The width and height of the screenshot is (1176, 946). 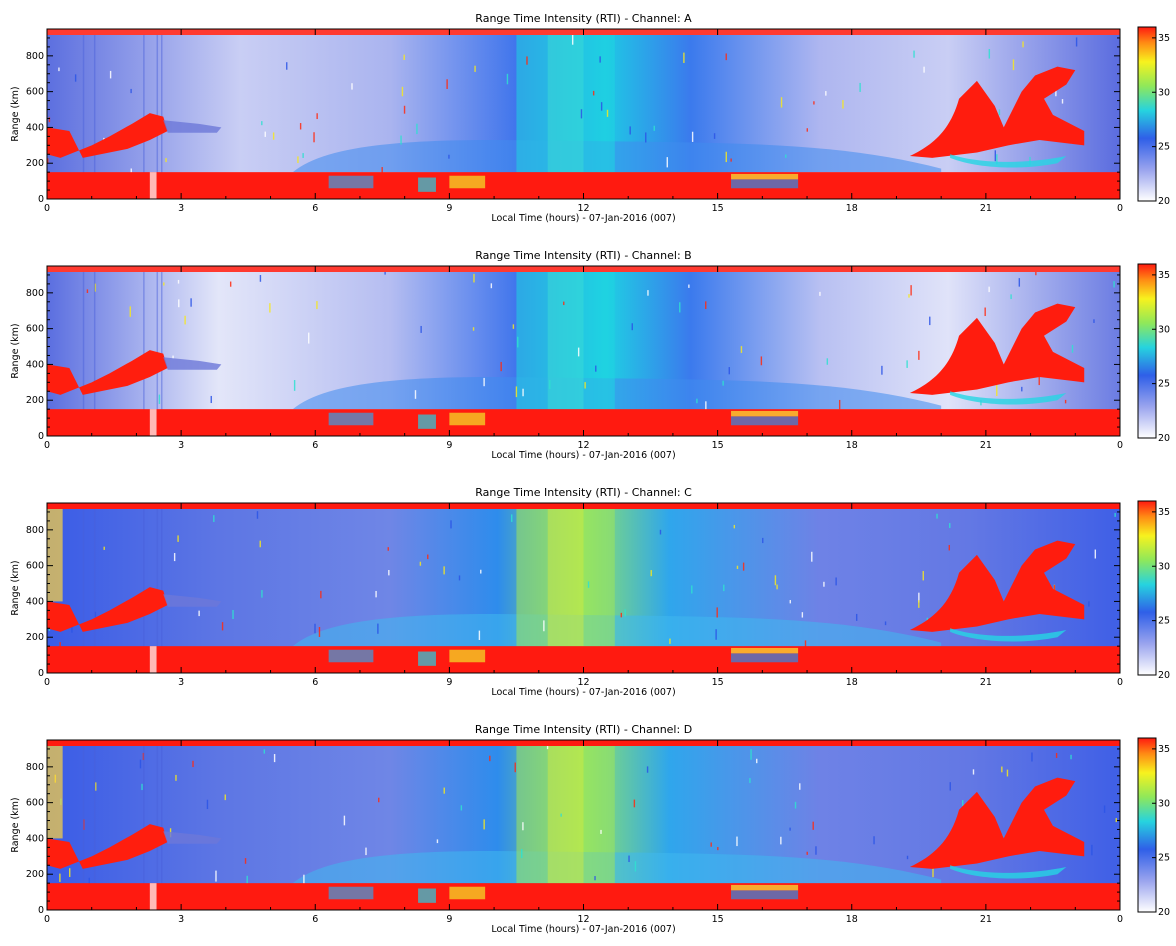 I want to click on colorbar-scale, so click(x=1147, y=114).